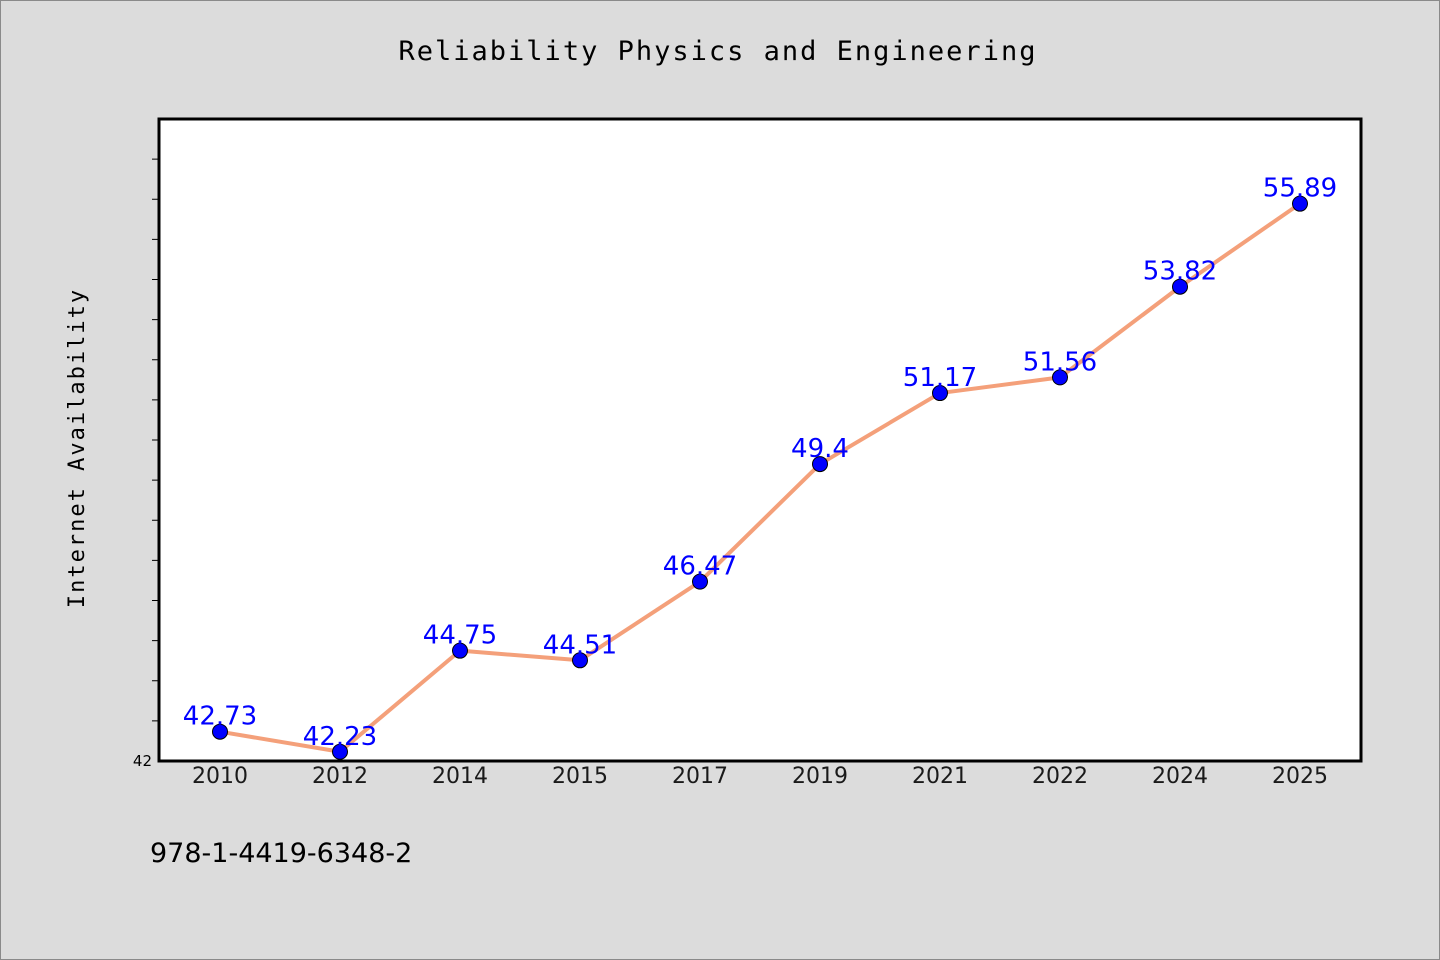 Image resolution: width=1440 pixels, height=960 pixels. What do you see at coordinates (1300, 776) in the screenshot?
I see `x-tick-label: 2025` at bounding box center [1300, 776].